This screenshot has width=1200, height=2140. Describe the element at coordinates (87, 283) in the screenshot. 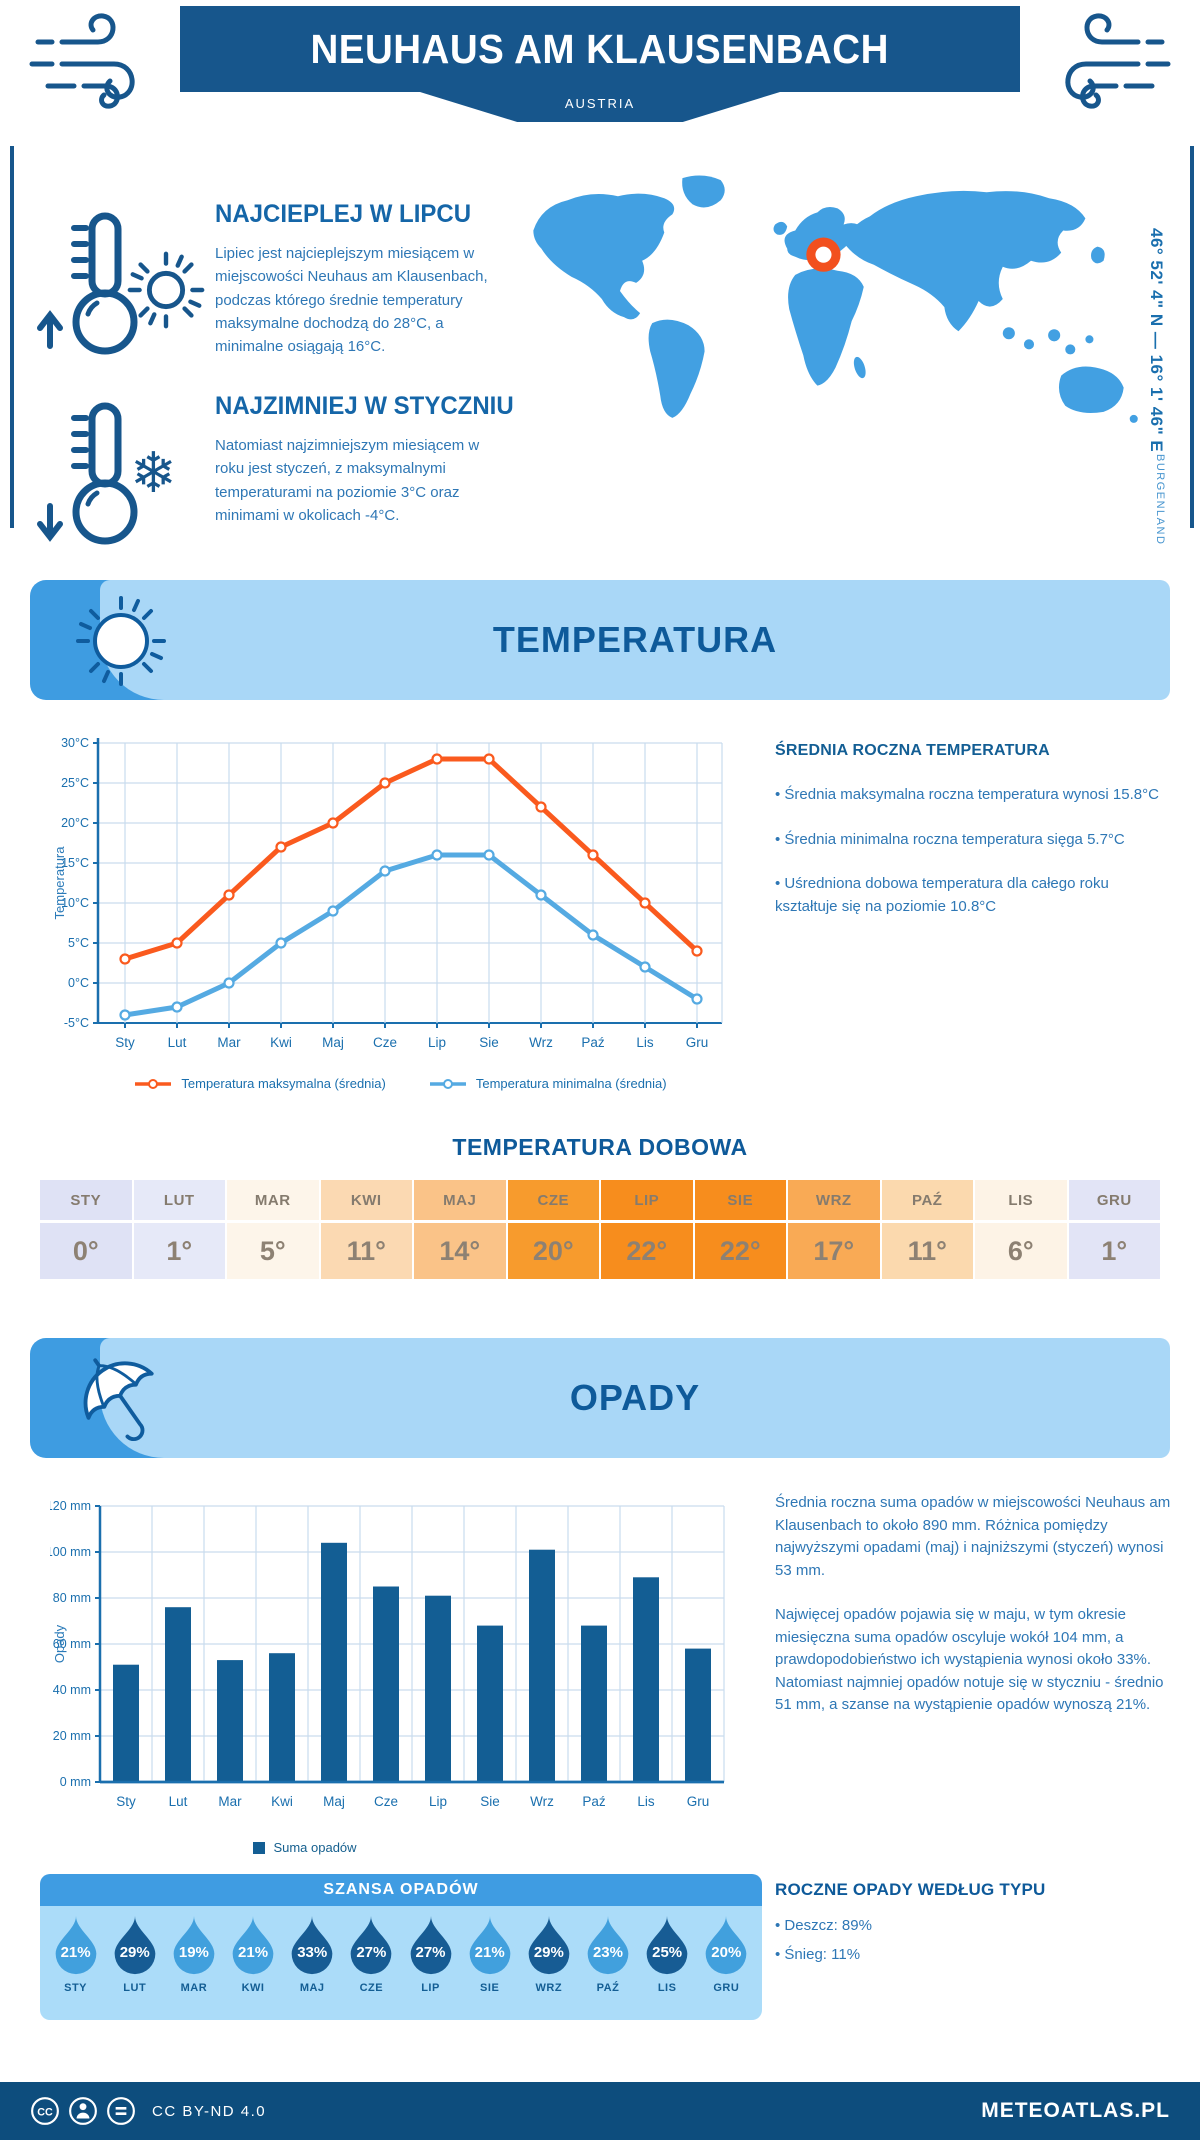

I see `thermometer-up-icon` at that location.